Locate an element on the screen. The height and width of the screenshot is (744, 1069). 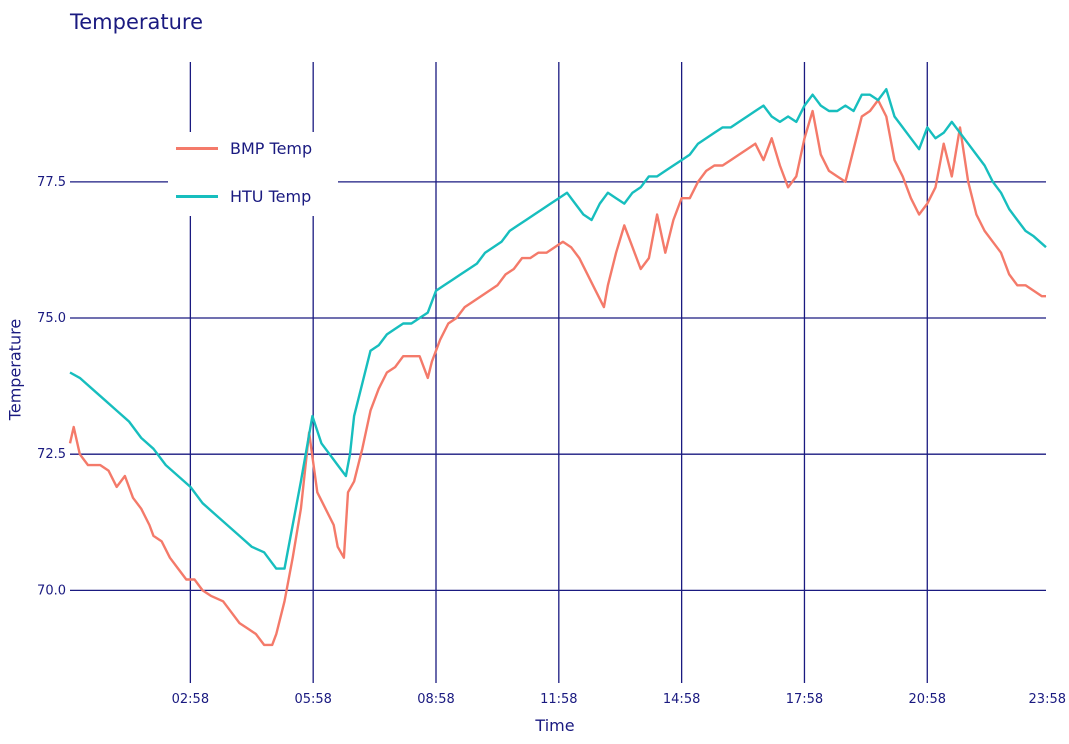
x-axis-label: Time is located at coordinates (555, 725).